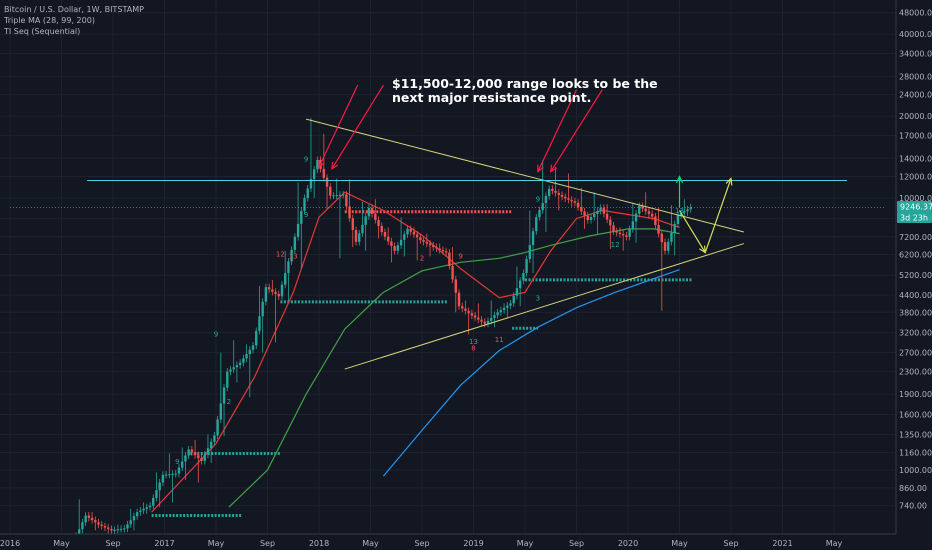  I want to click on ma-line-ma200, so click(531, 373).